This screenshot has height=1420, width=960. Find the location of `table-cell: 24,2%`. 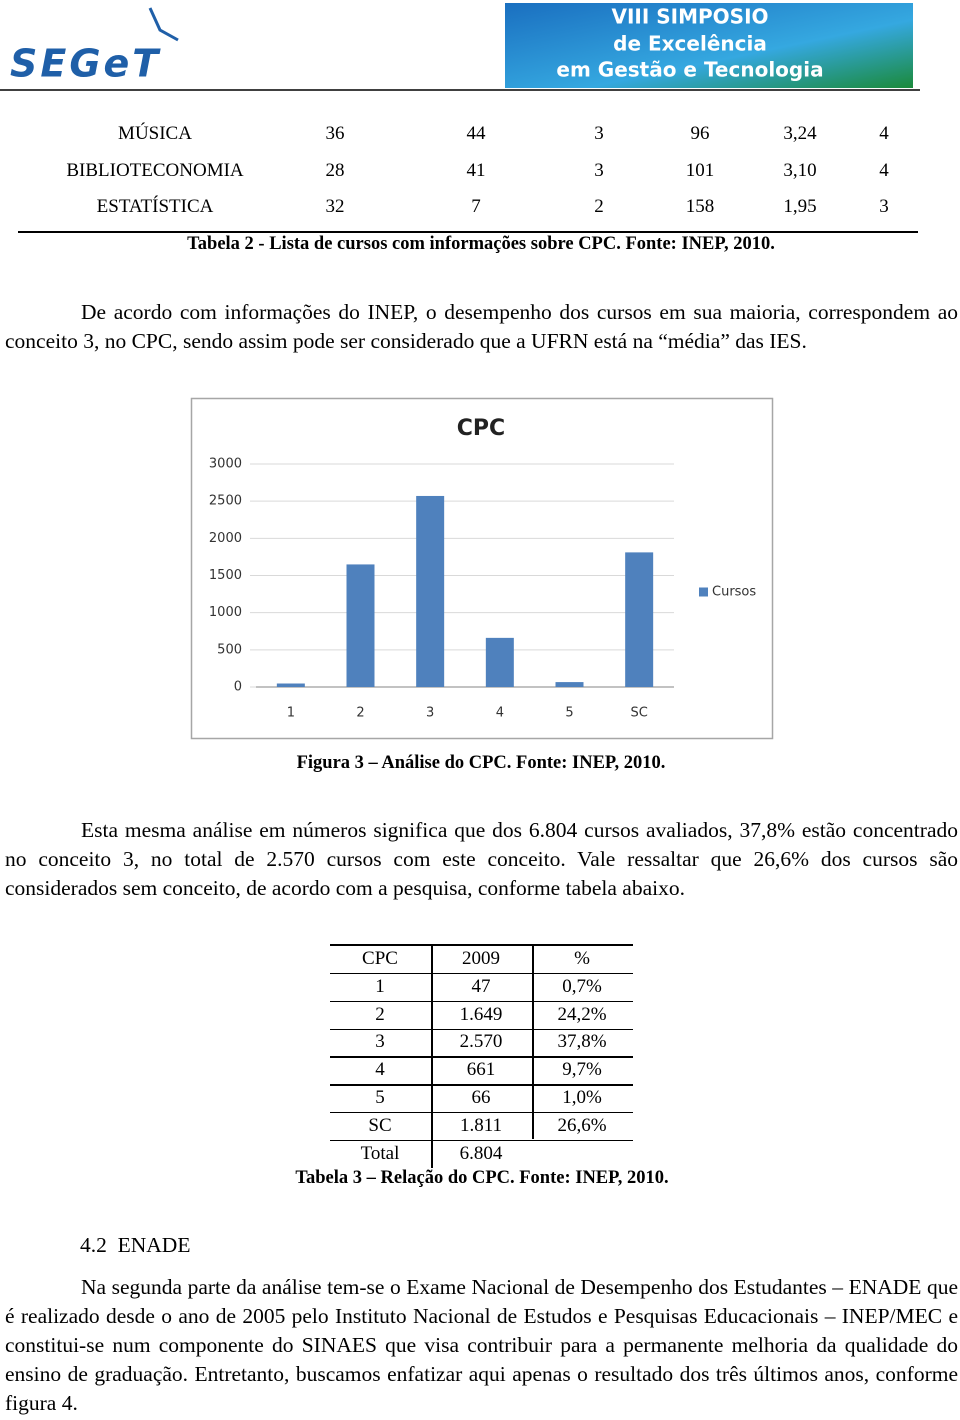

table-cell: 24,2% is located at coordinates (582, 1014).